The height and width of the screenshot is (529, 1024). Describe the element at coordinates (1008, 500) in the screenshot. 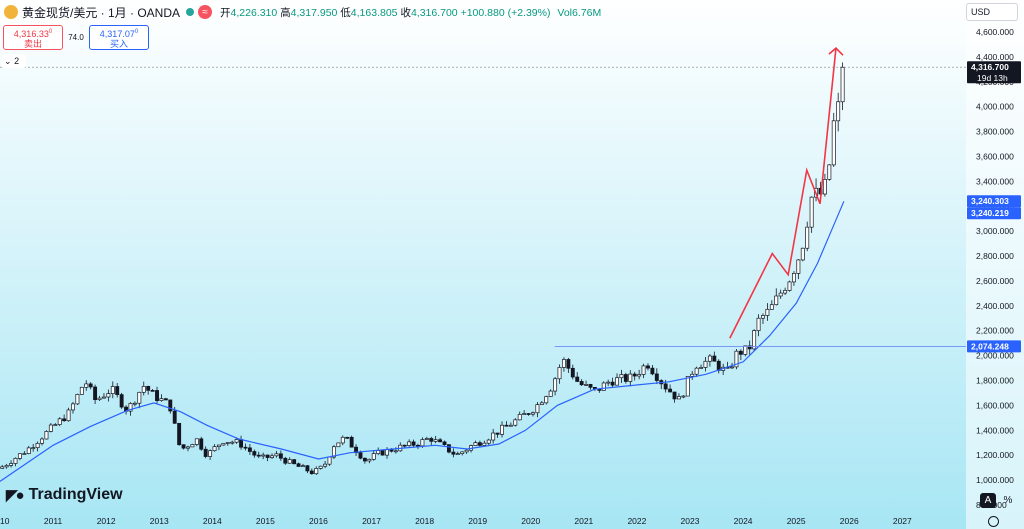

I see `percent-scale-button: %` at that location.